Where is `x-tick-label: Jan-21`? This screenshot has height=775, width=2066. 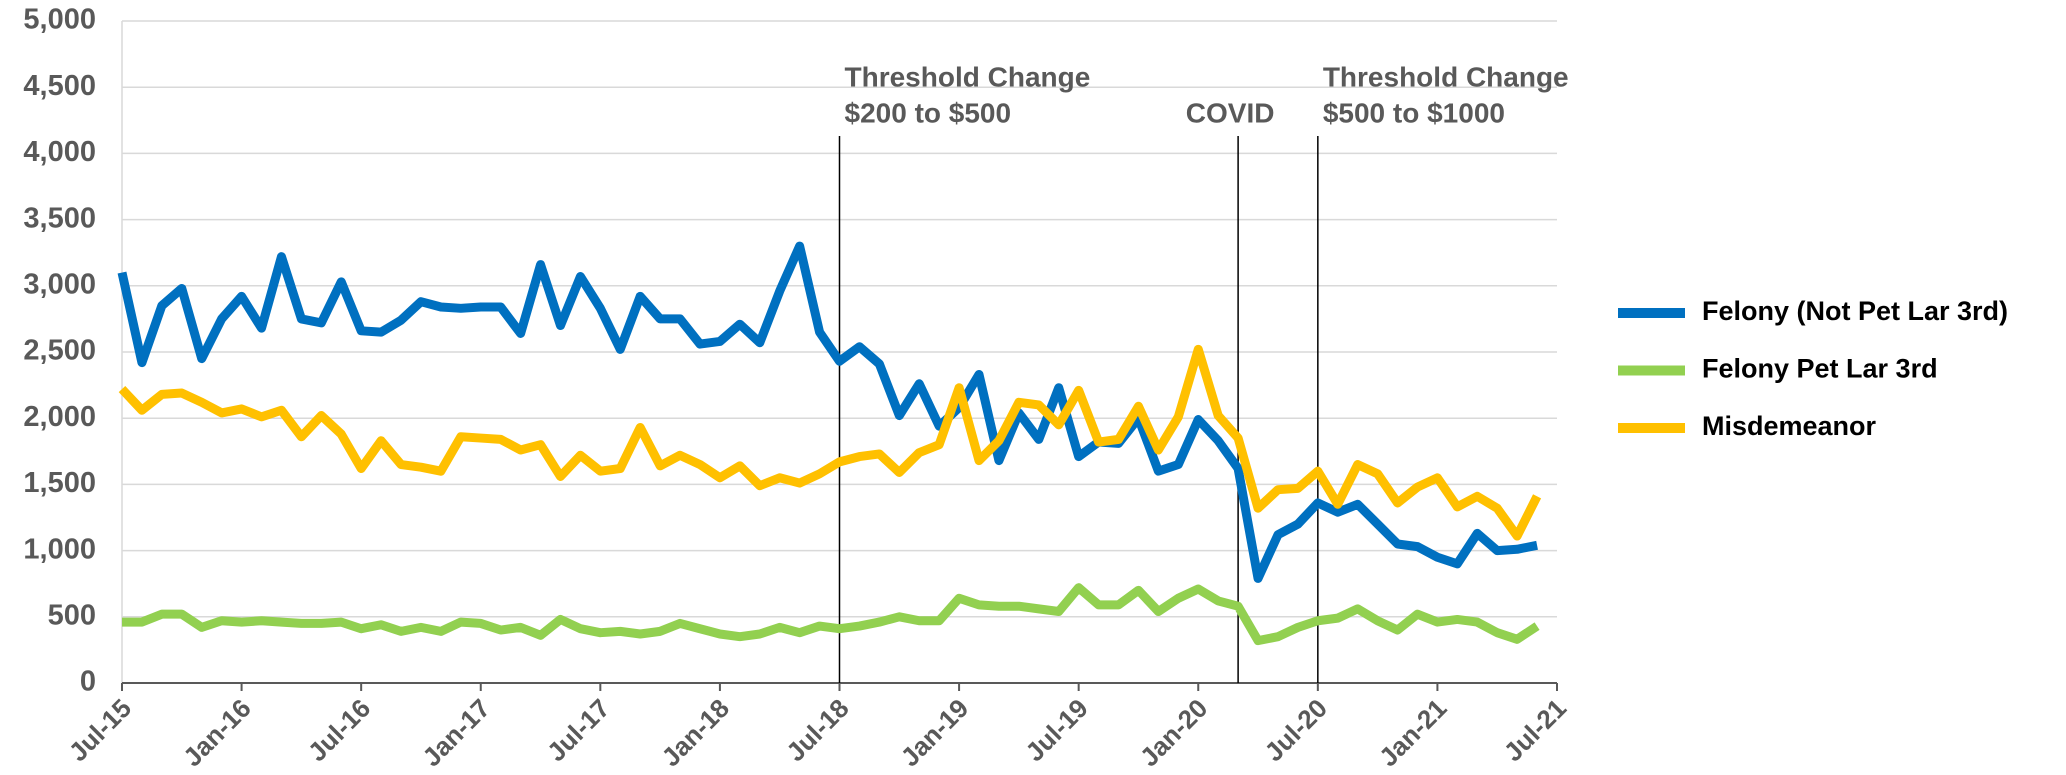
x-tick-label: Jan-21 is located at coordinates (1412, 732).